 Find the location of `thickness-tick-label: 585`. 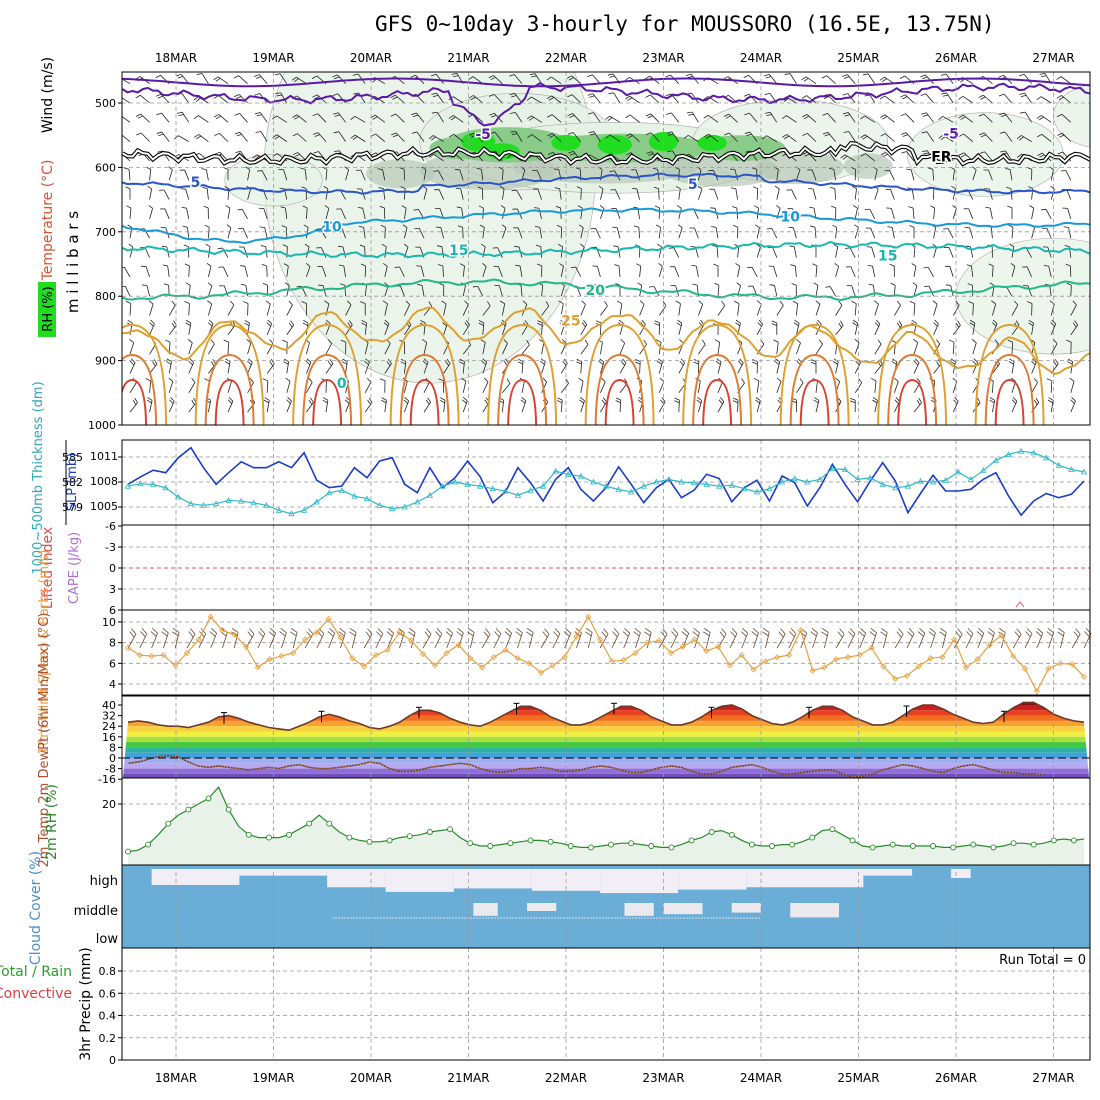

thickness-tick-label: 585 is located at coordinates (72, 457).